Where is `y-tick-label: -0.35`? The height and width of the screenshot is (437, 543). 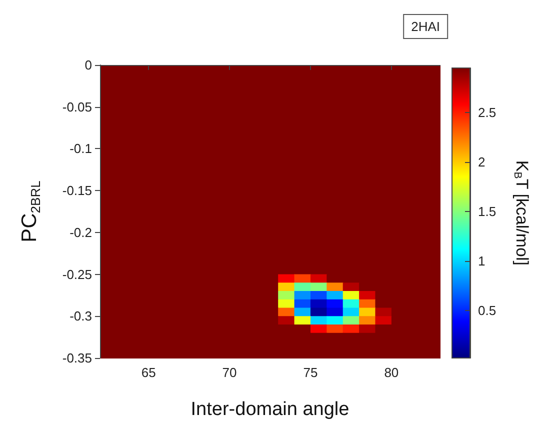 y-tick-label: -0.35 is located at coordinates (77, 358).